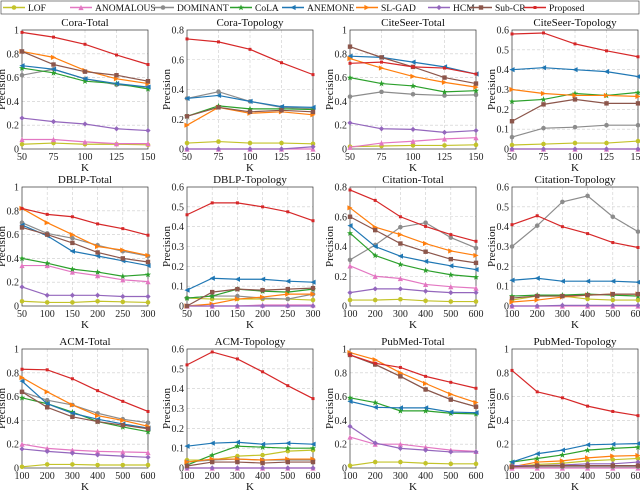 This screenshot has width=640, height=498. I want to click on series-cola, so click(574, 454).